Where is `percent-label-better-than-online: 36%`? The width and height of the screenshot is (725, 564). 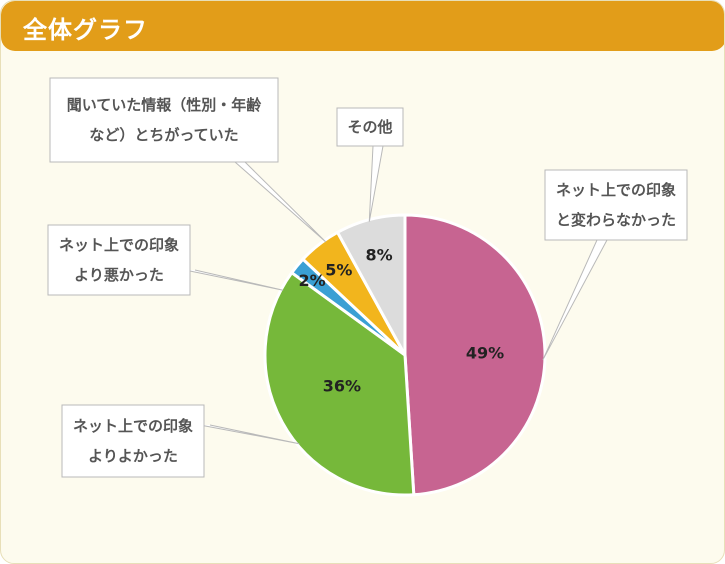 percent-label-better-than-online: 36% is located at coordinates (342, 386).